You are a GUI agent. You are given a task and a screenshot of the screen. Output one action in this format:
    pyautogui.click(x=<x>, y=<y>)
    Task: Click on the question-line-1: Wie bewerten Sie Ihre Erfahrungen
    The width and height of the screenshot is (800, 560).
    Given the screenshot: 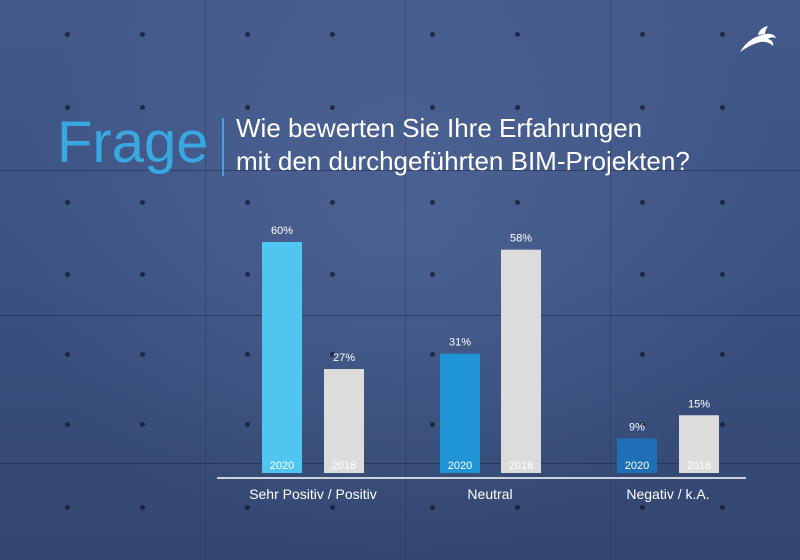 What is the action you would take?
    pyautogui.click(x=439, y=128)
    